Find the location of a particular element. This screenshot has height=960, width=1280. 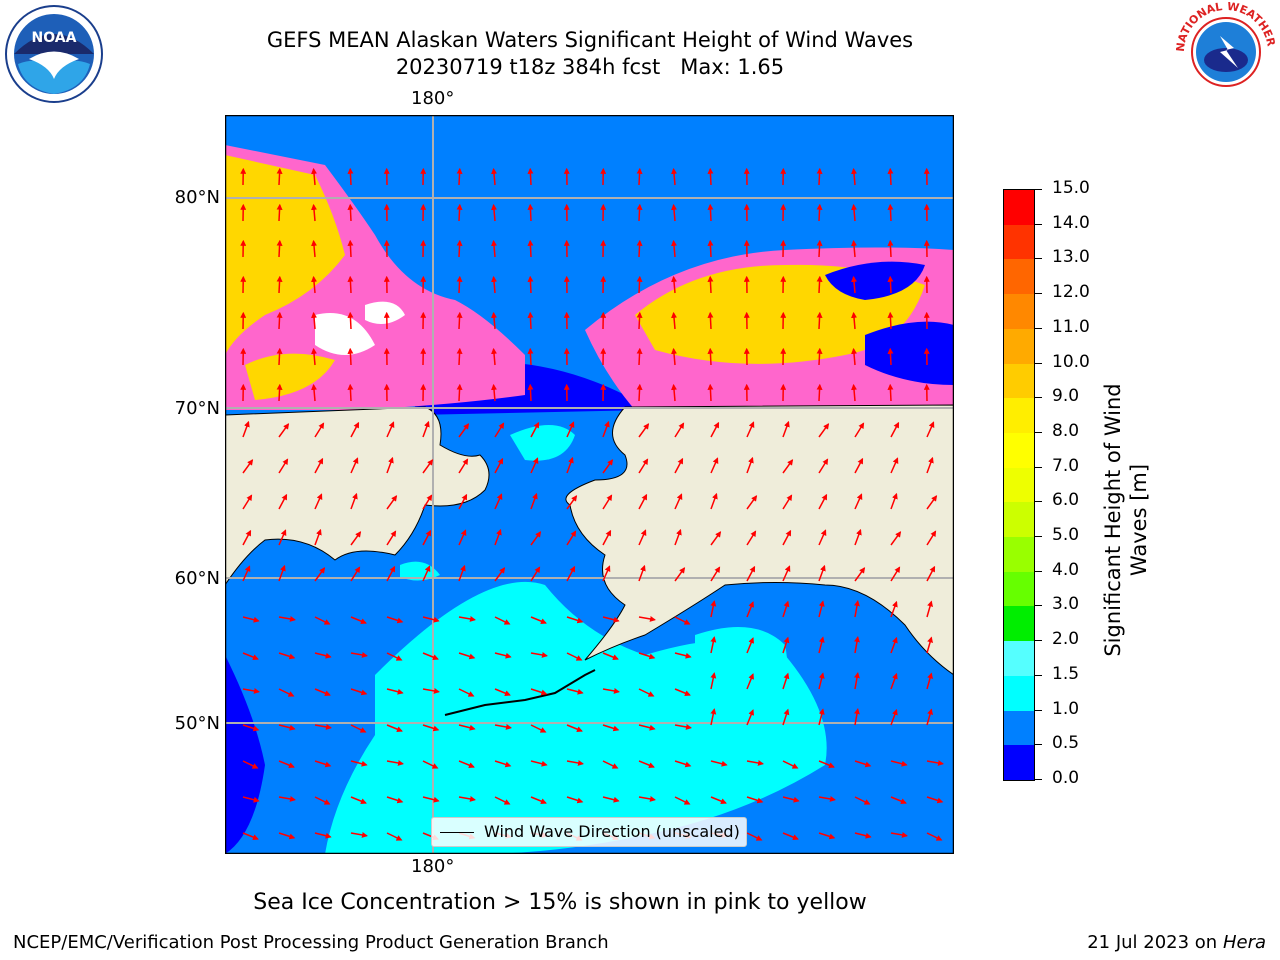

nws-logo: NATIONAL WEATHER SERVICE is located at coordinates (1225, 51).